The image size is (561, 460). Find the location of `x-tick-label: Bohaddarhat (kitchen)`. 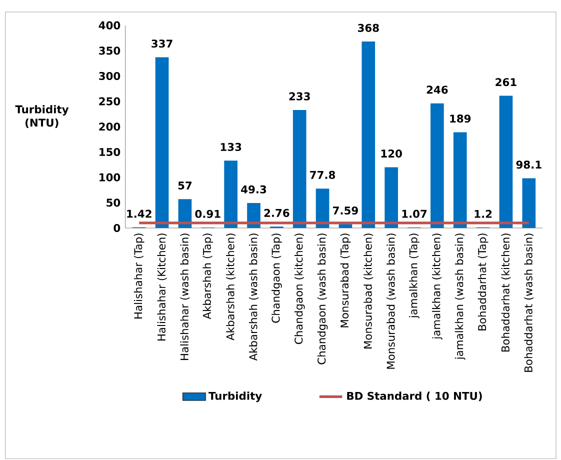

x-tick-label: Bohaddarhat (kitchen) is located at coordinates (506, 293).